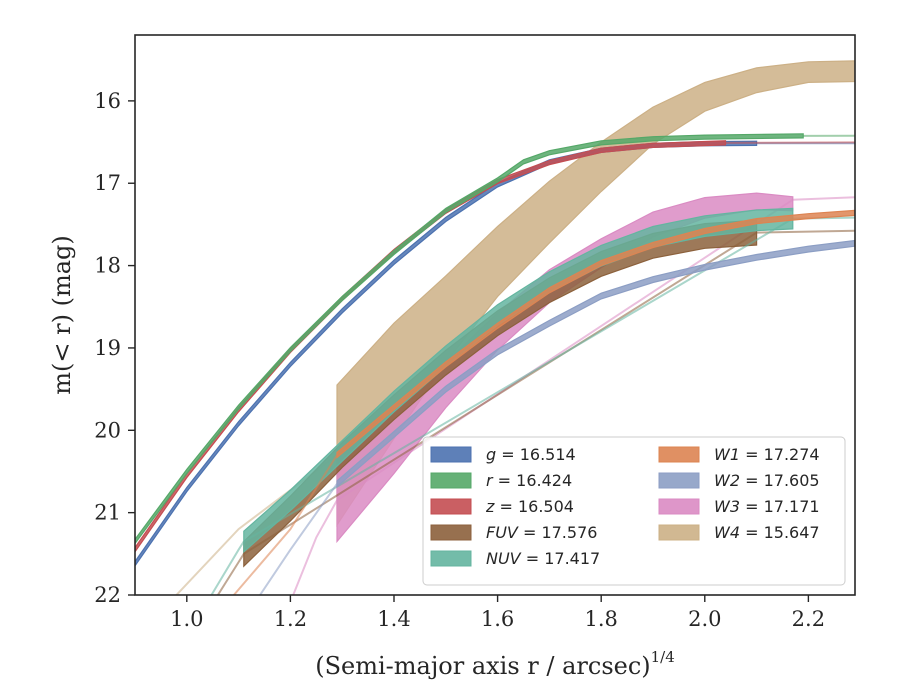 The width and height of the screenshot is (900, 700). What do you see at coordinates (107, 513) in the screenshot?
I see `y-tick-label: 21` at bounding box center [107, 513].